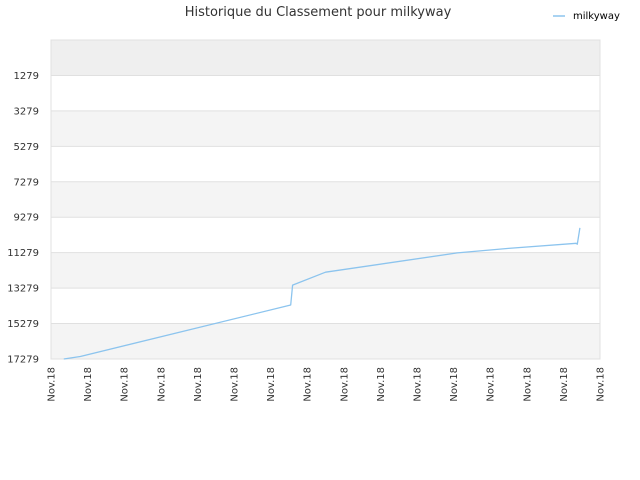 This screenshot has height=480, width=640. What do you see at coordinates (26, 182) in the screenshot?
I see `y-tick-label: 7279` at bounding box center [26, 182].